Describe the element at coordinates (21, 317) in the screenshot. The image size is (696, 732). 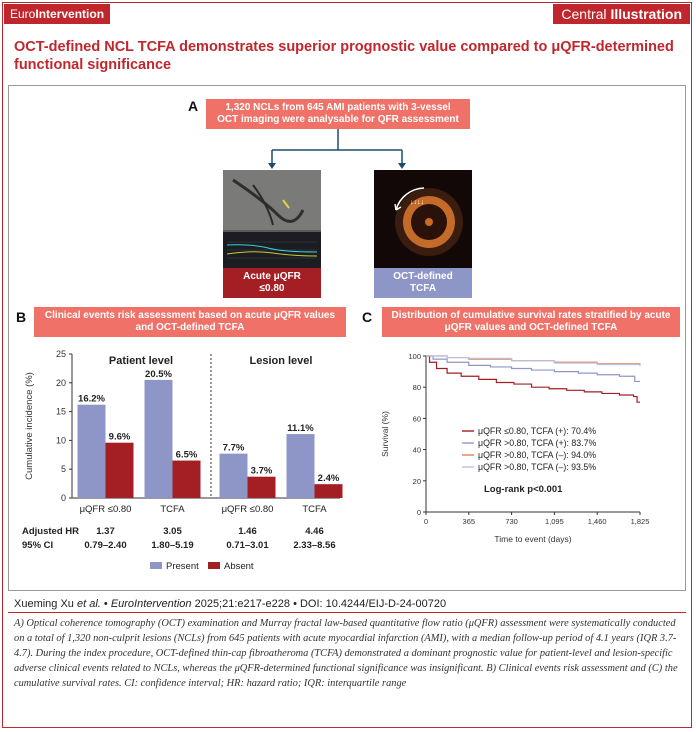
I see `panel-b-letter: B` at that location.